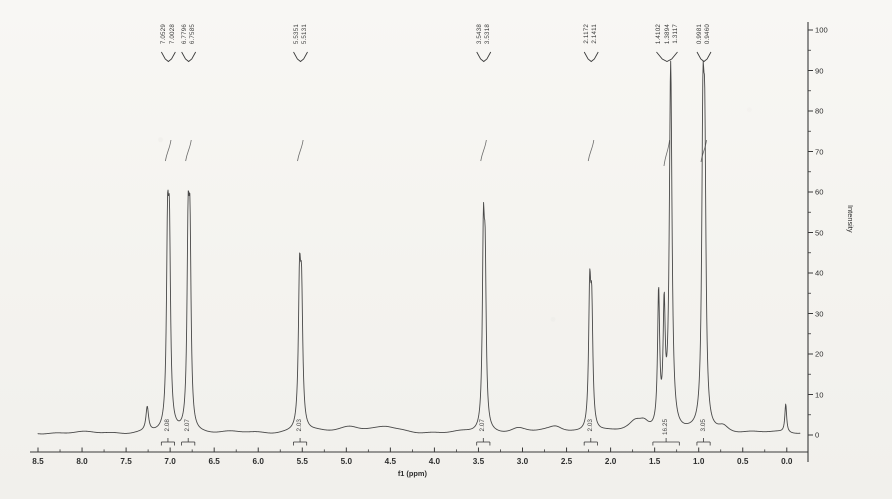 Image resolution: width=892 pixels, height=499 pixels. I want to click on x-axis-tick-label: 2.0, so click(610, 461).